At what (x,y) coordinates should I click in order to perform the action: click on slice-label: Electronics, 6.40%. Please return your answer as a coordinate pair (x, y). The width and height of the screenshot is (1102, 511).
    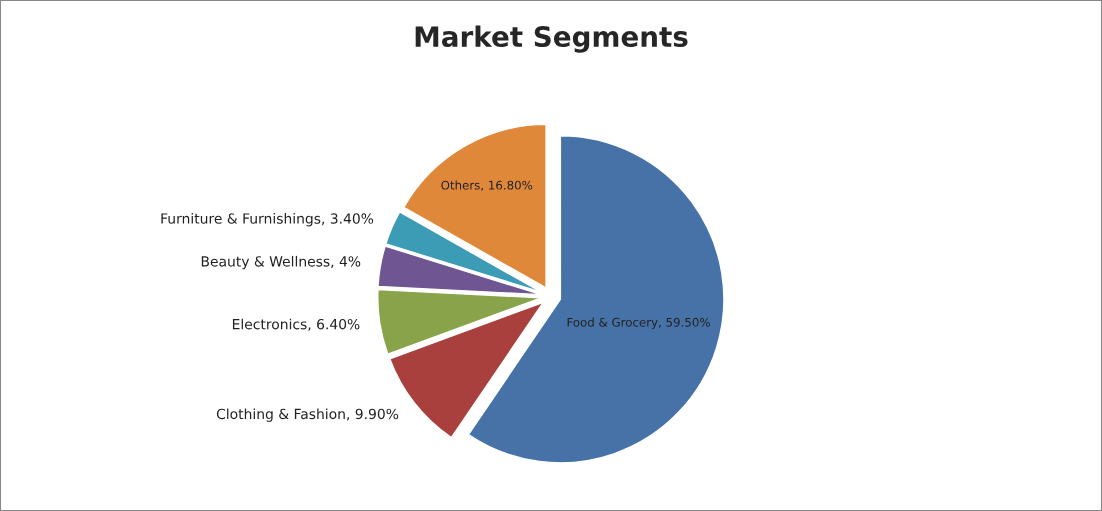
    Looking at the image, I should click on (296, 324).